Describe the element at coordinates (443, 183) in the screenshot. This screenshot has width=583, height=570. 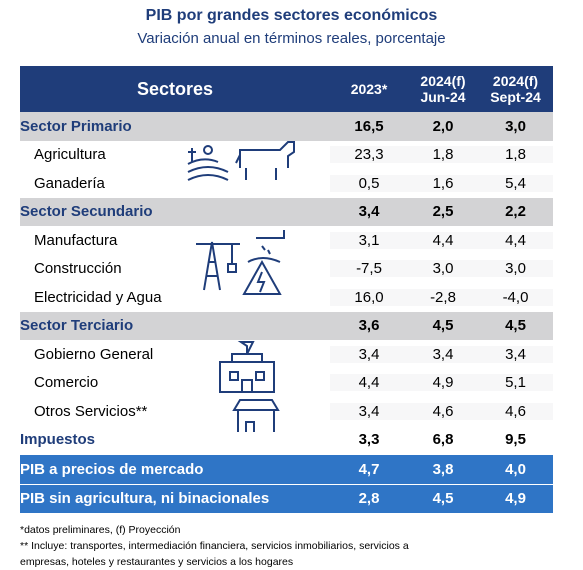
I see `cell-value: 1,6` at that location.